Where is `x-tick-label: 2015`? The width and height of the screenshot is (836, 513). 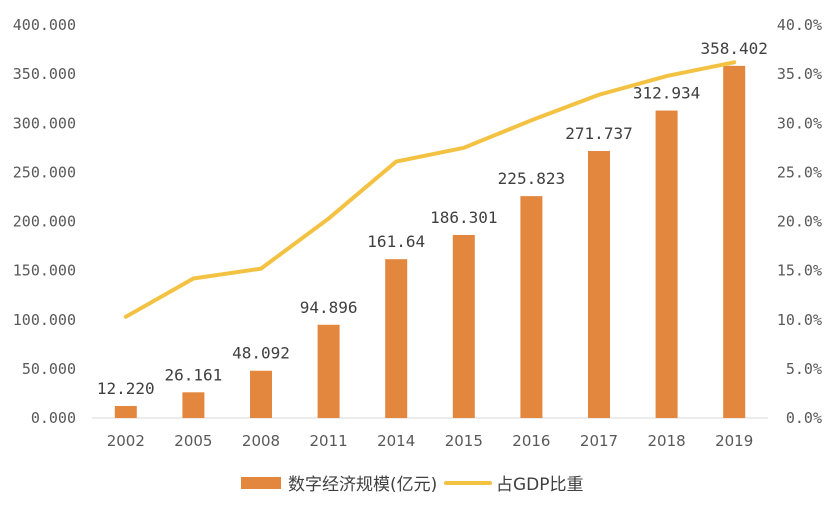 x-tick-label: 2015 is located at coordinates (464, 441).